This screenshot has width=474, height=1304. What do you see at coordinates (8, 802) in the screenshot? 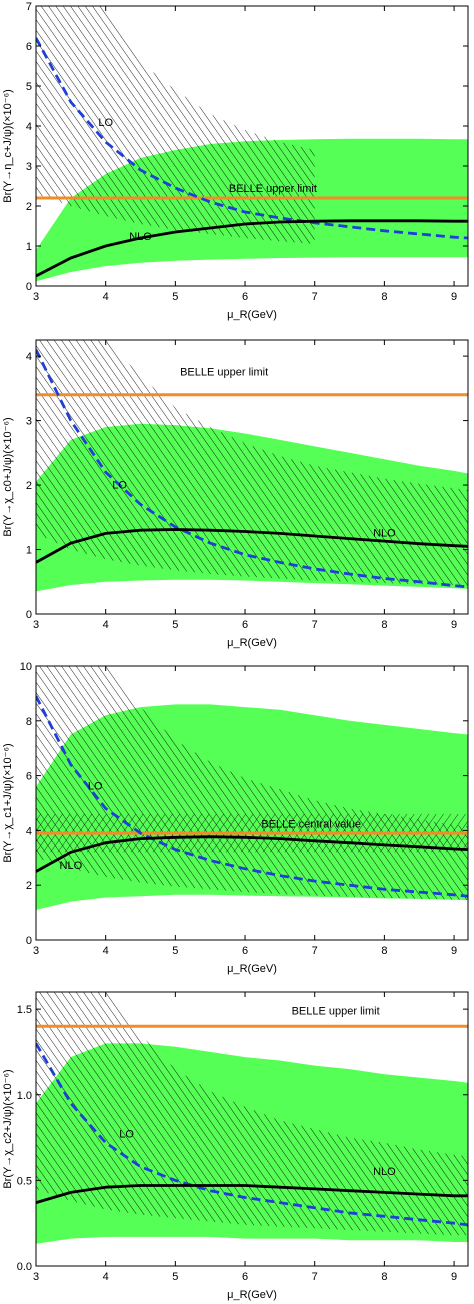
I see `y-axis-title: Br(Υ→χ_c1+J/ψ)(×10⁻⁶)` at bounding box center [8, 802].